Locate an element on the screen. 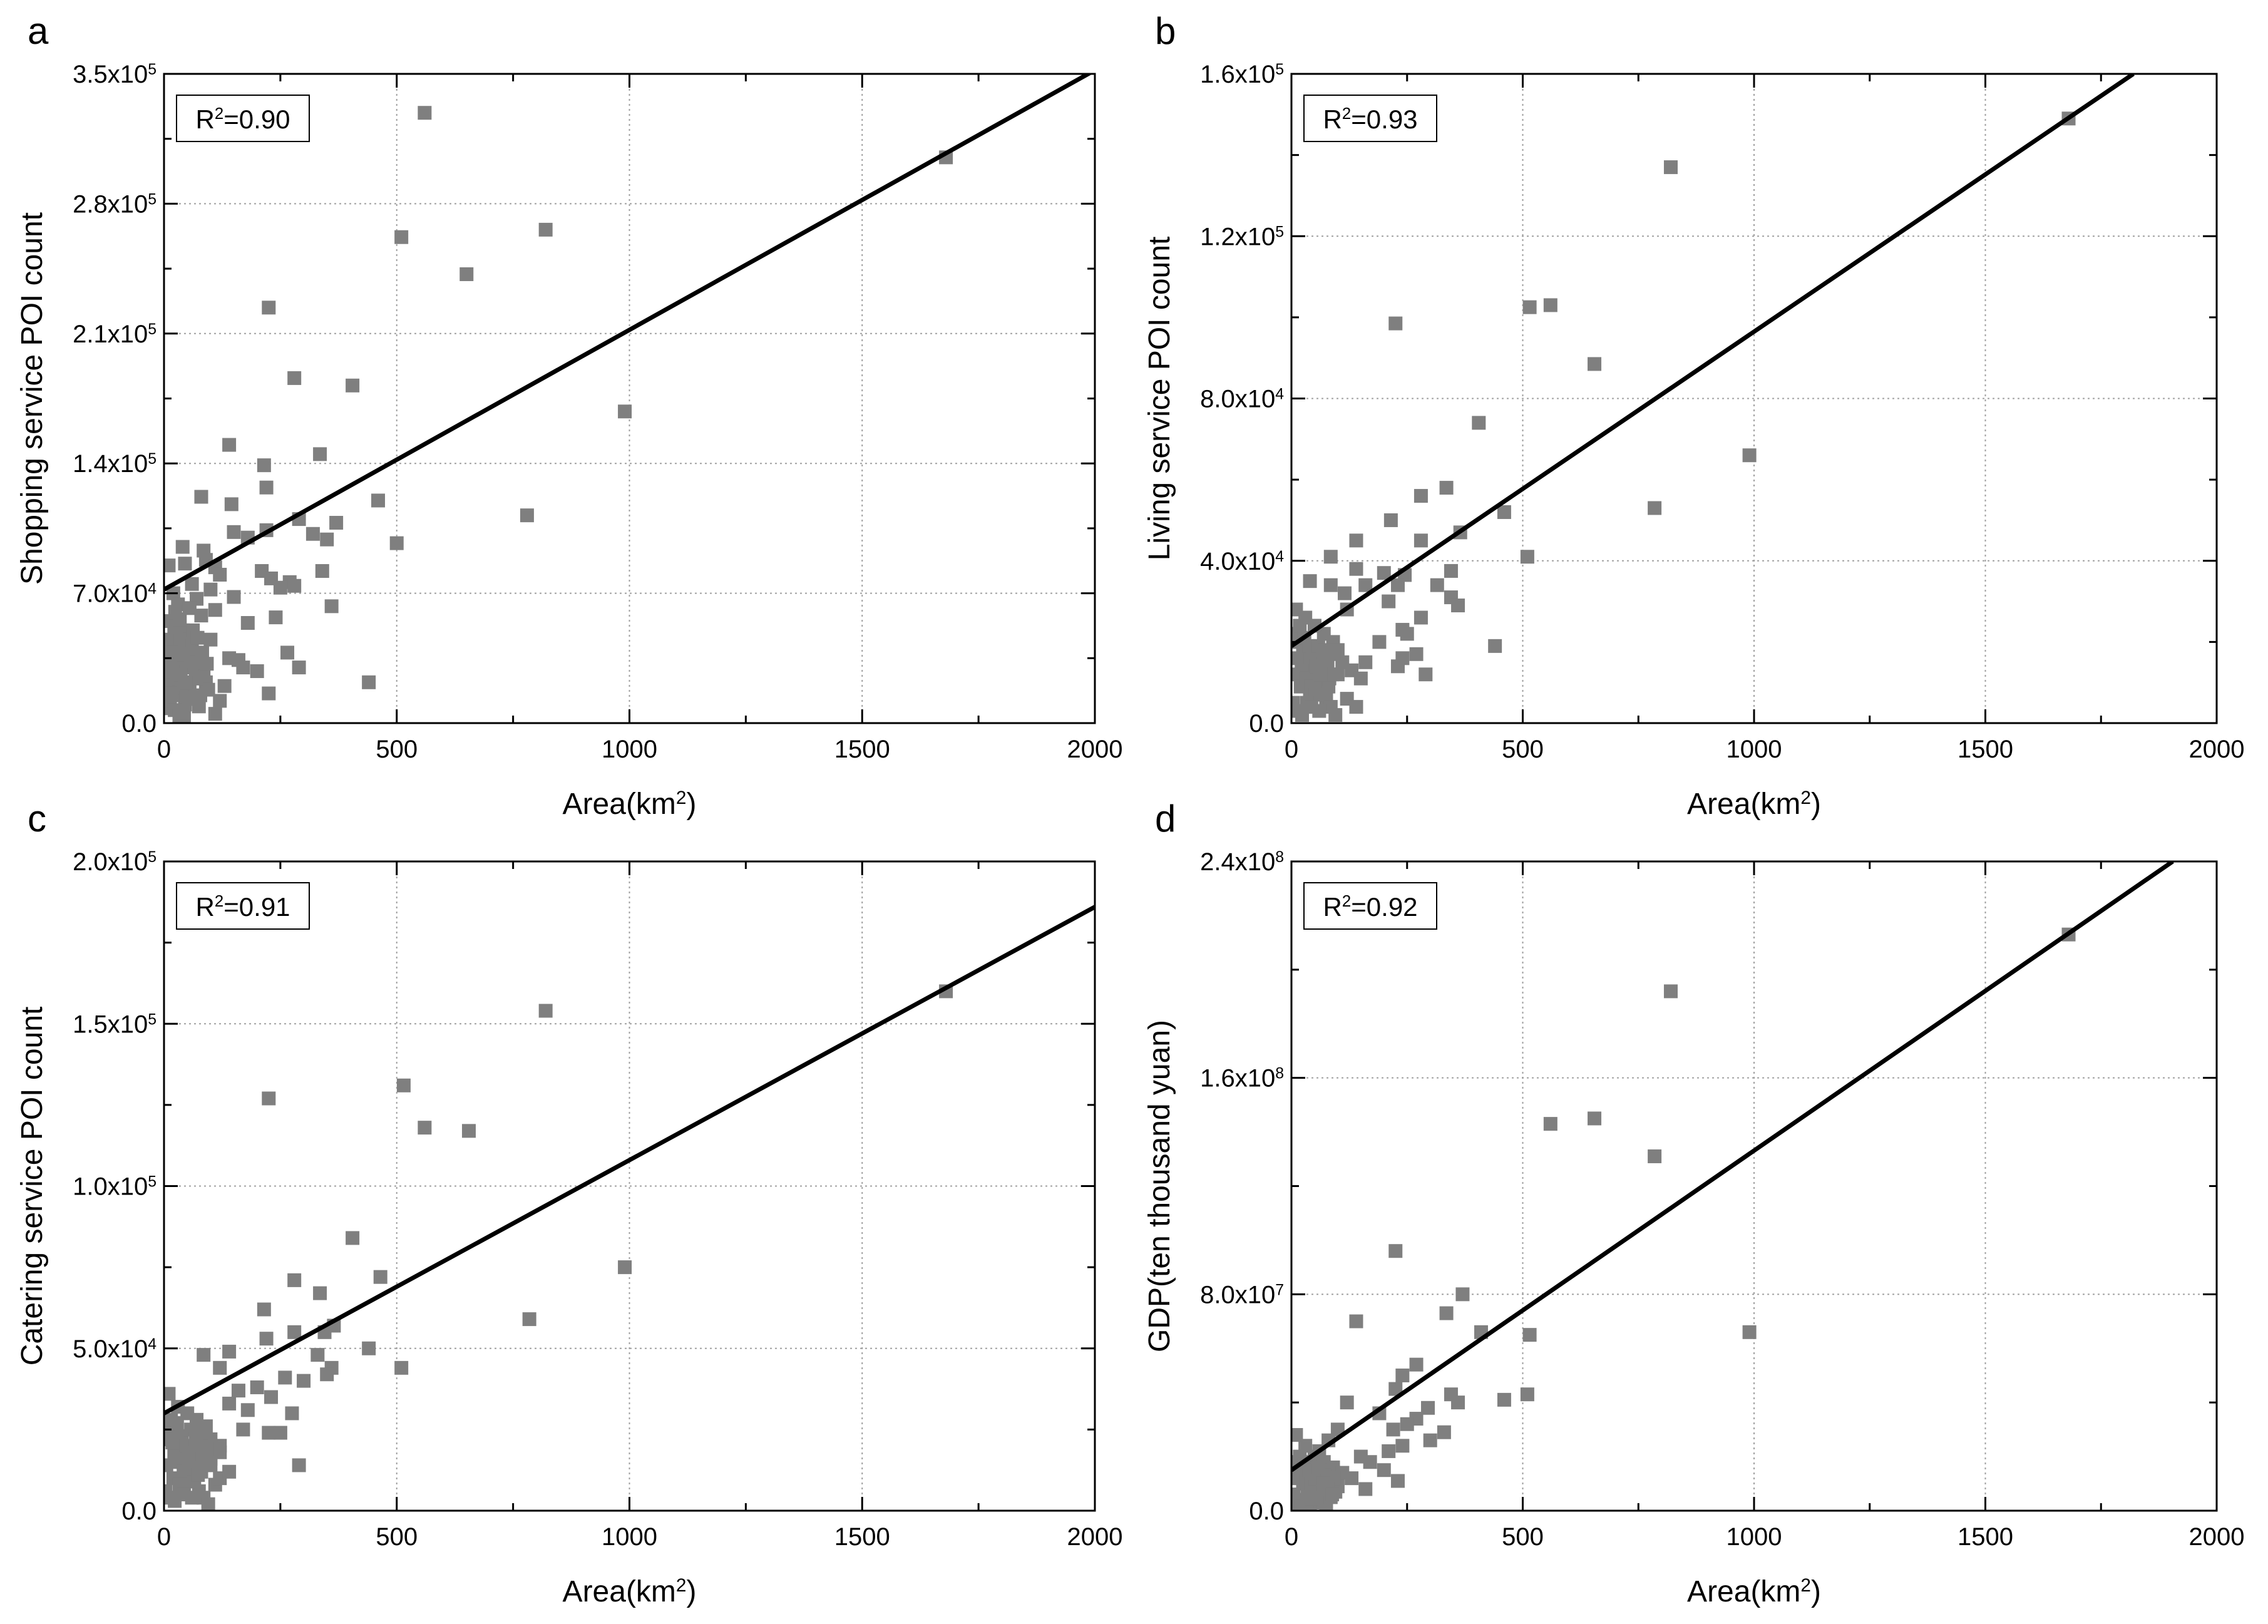  r2-box is located at coordinates (1370, 906).